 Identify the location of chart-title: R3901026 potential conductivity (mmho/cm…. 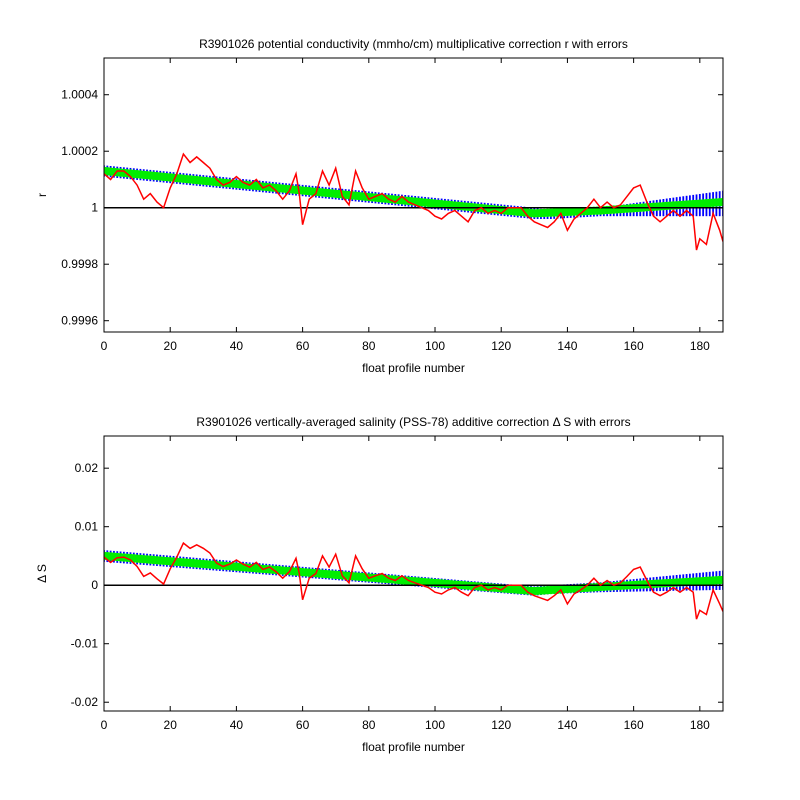
(413, 44).